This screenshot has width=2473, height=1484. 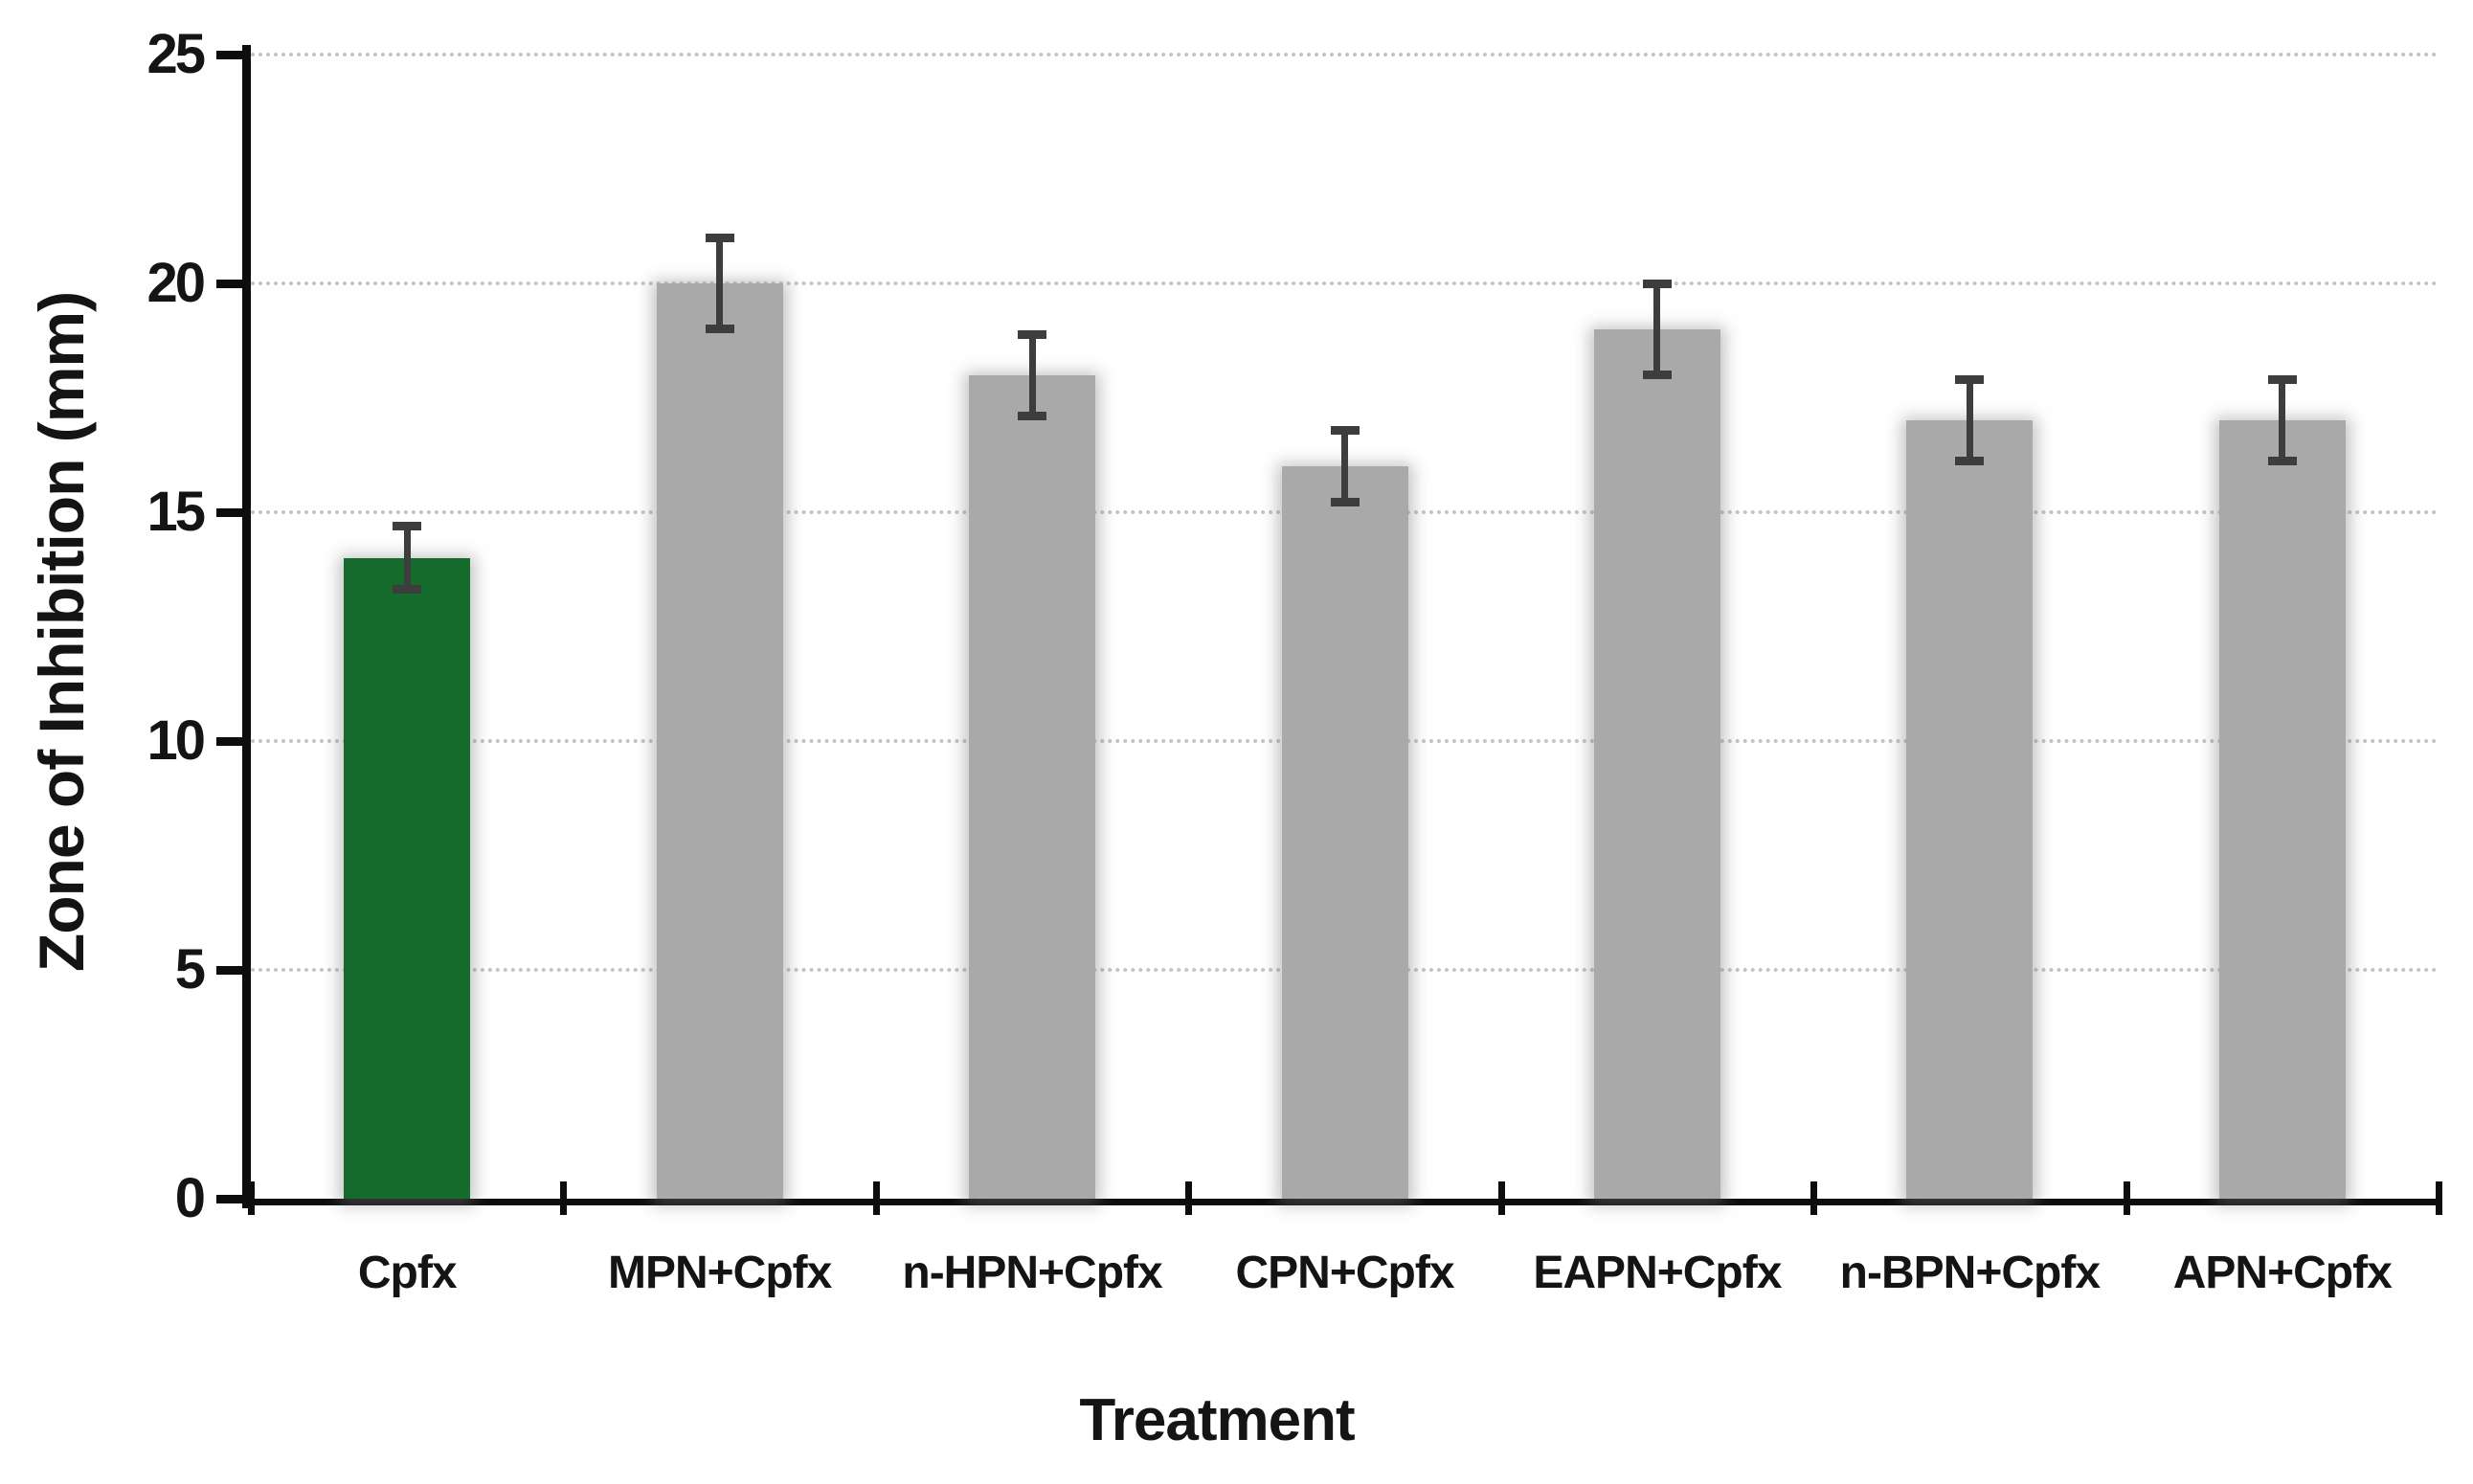 I want to click on x-axis-title: Treatment, so click(x=1217, y=1420).